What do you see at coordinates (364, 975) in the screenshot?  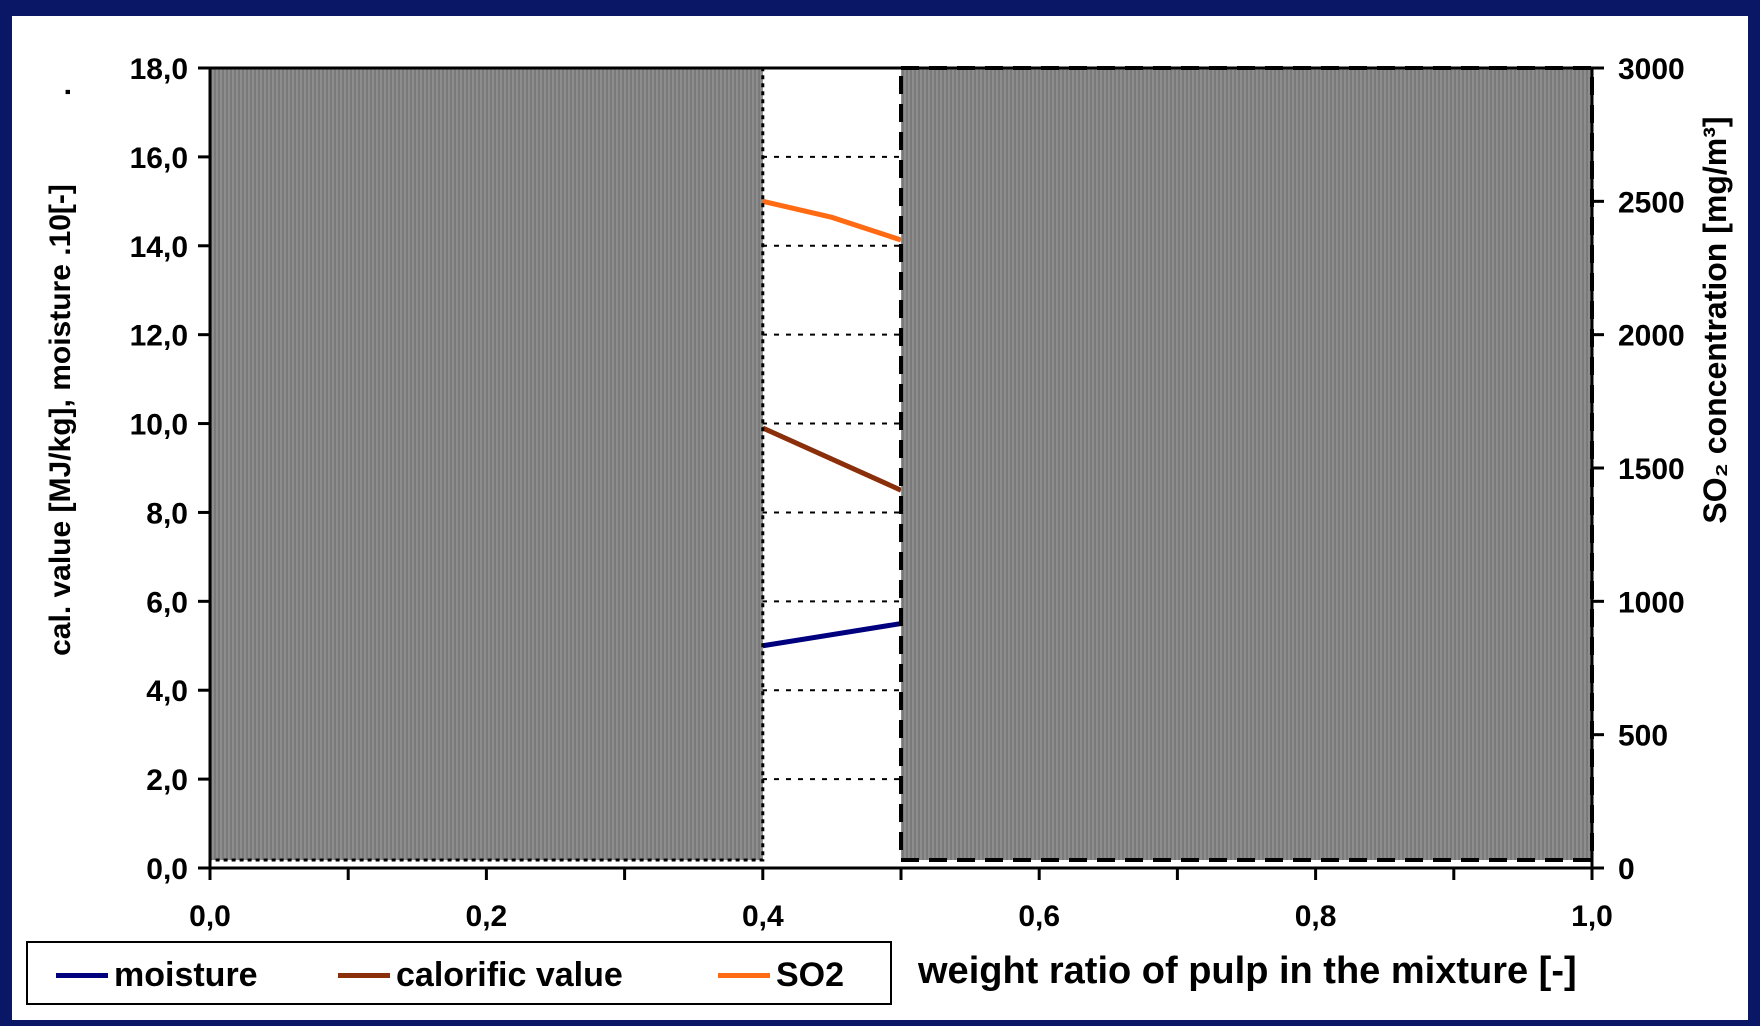 I see `legend-swatch-calorific-value` at bounding box center [364, 975].